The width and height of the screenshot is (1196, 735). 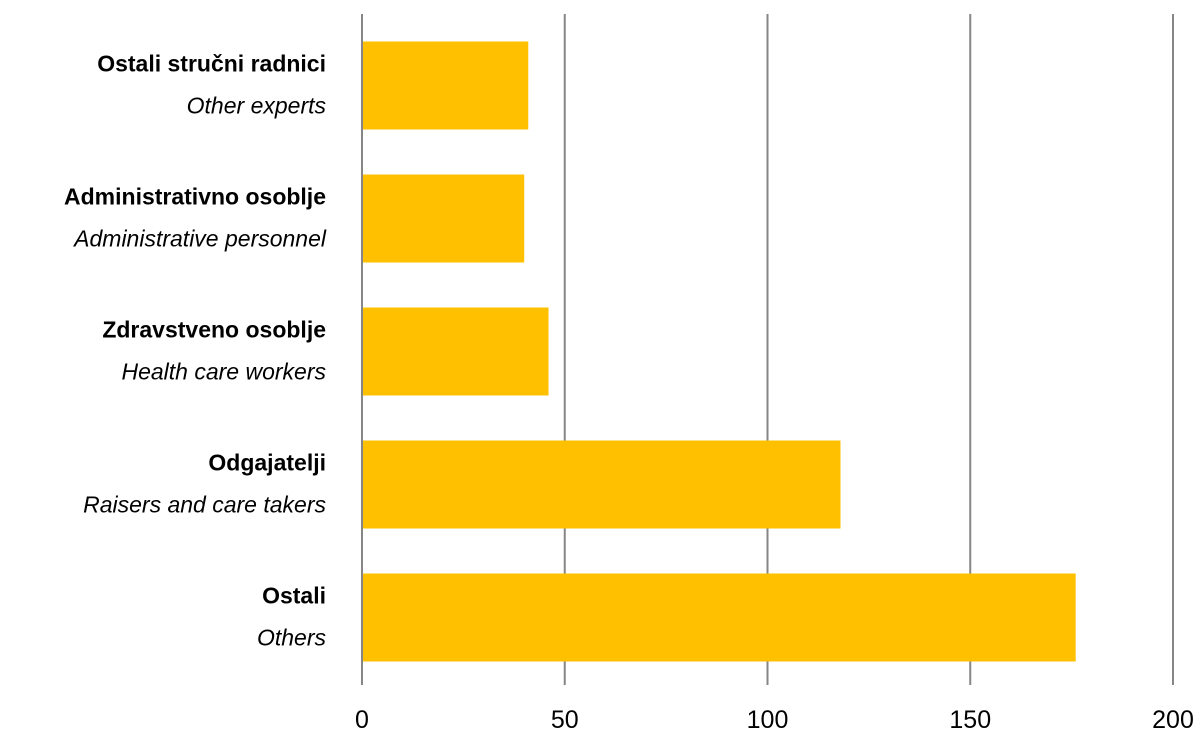 I want to click on x-tick-label: 100, so click(x=768, y=720).